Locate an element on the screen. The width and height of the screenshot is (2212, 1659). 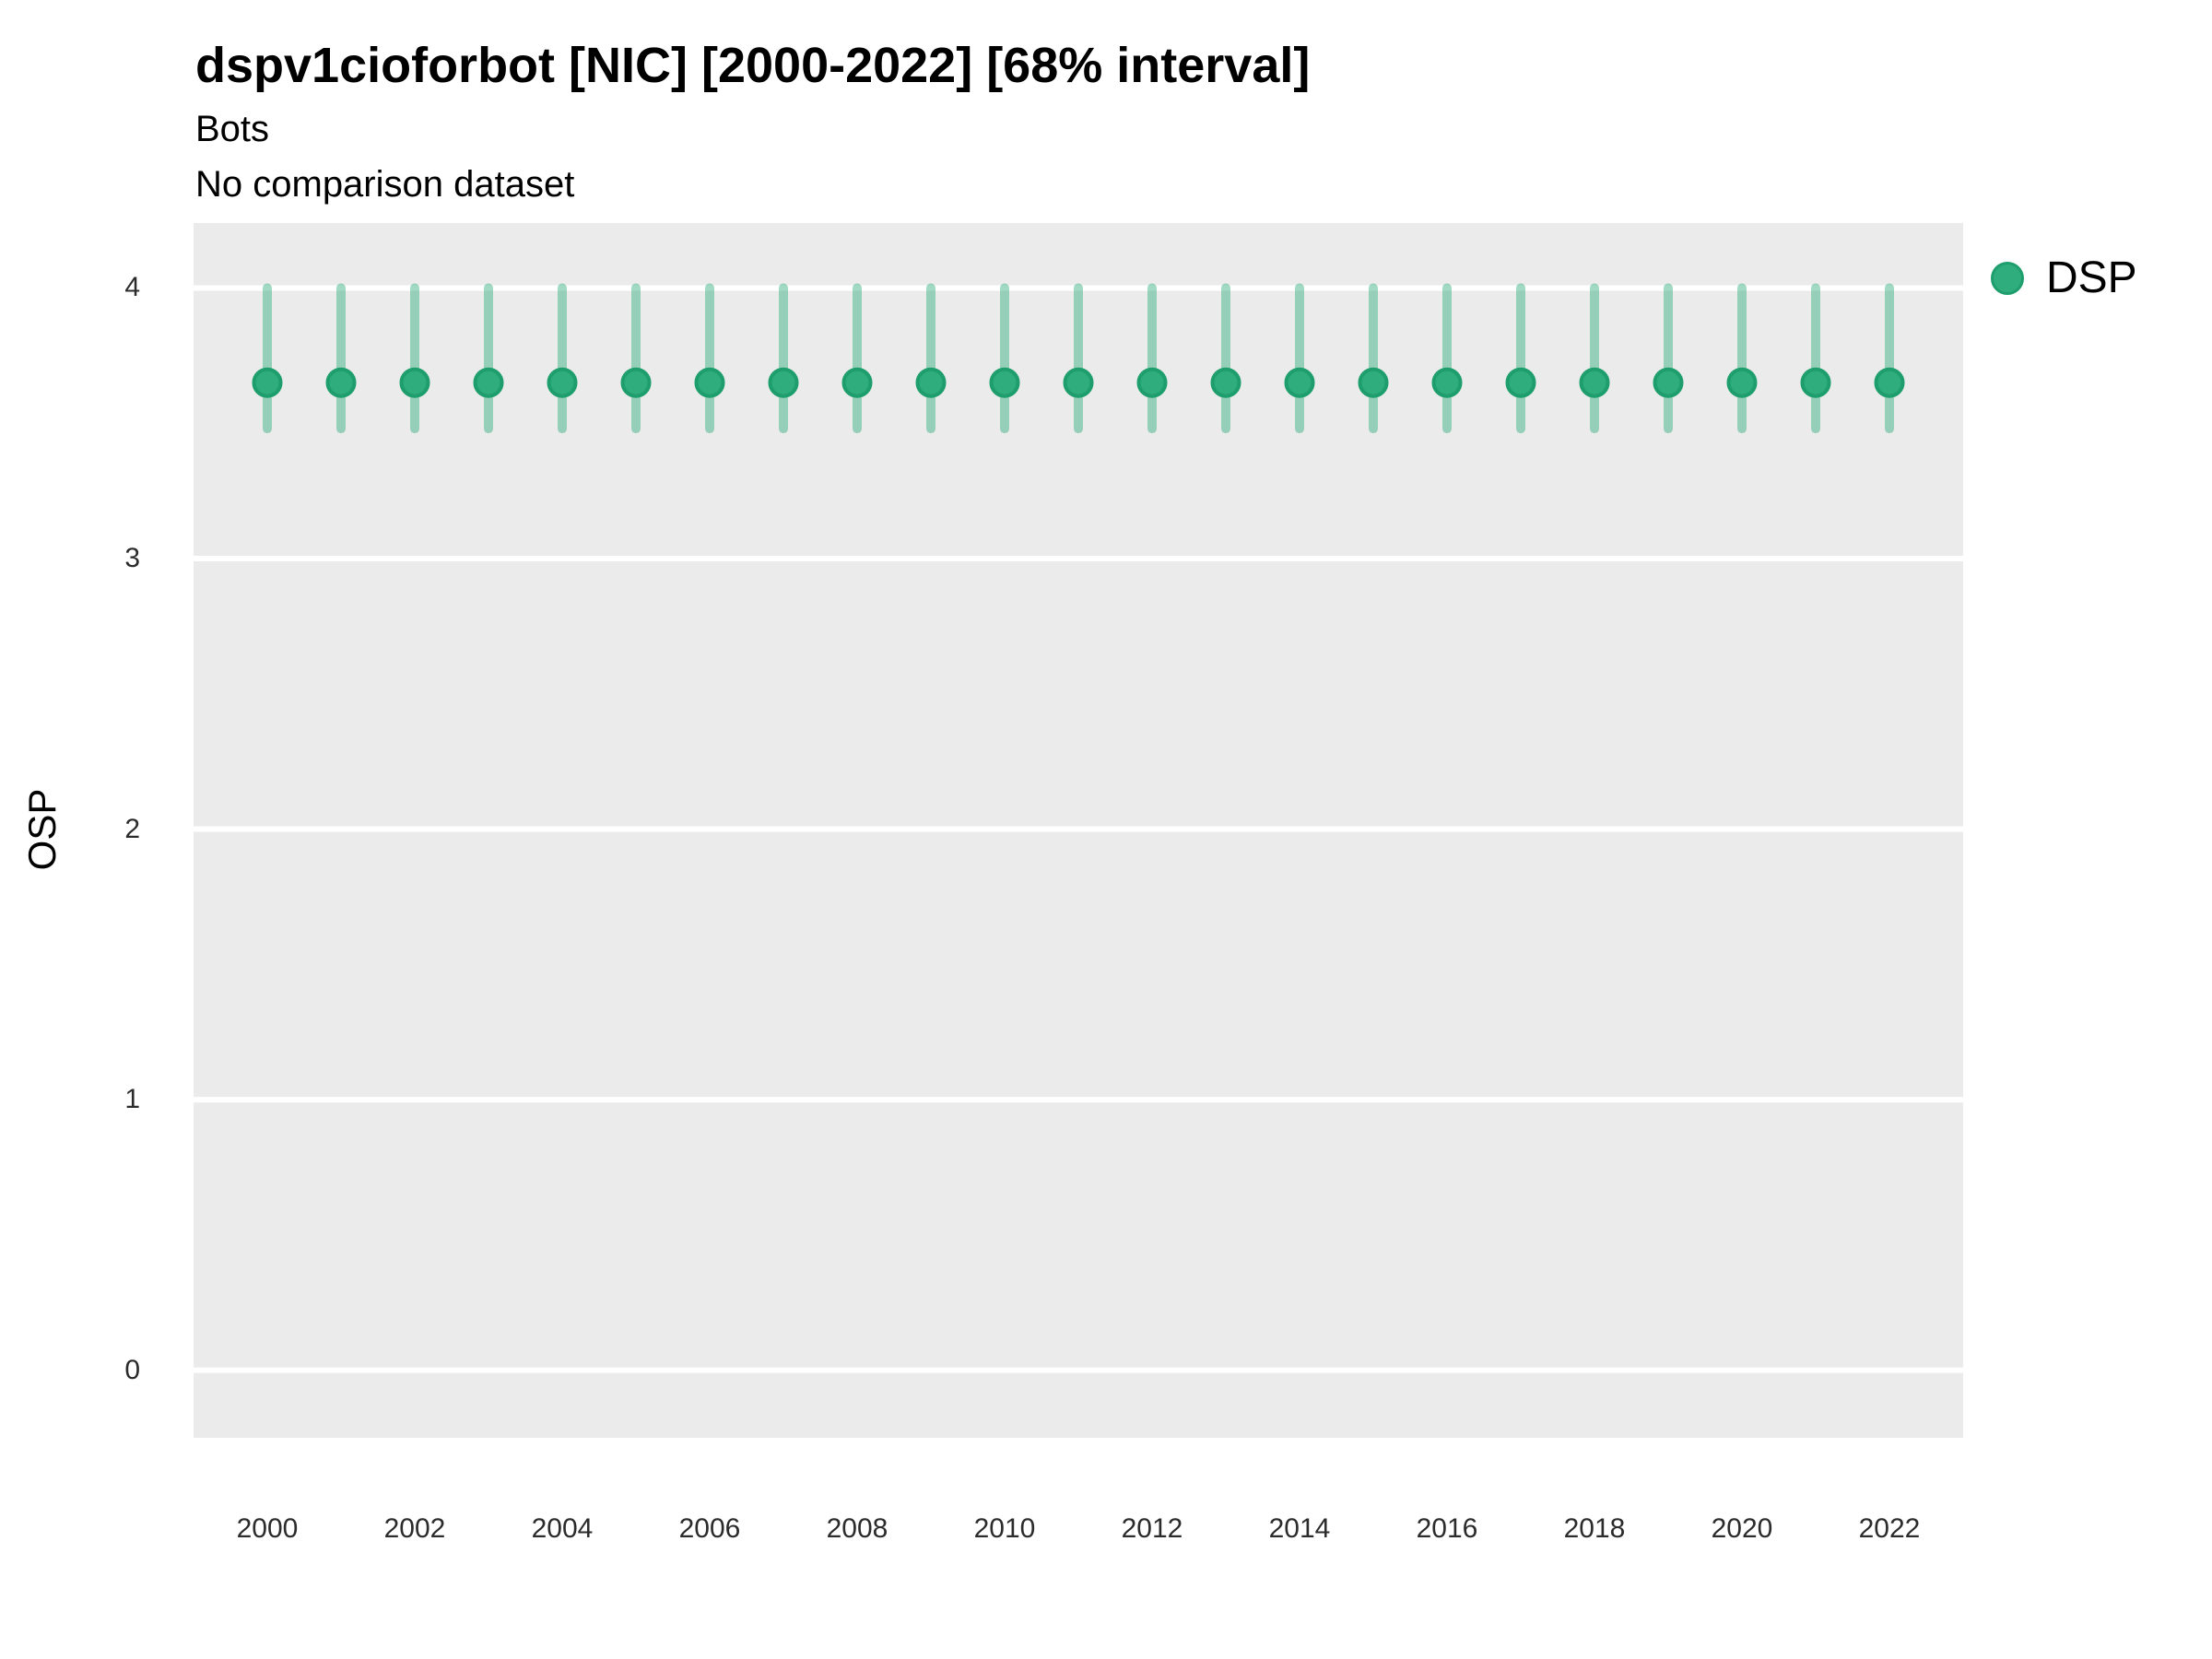
data-point-2021 is located at coordinates (1815, 382).